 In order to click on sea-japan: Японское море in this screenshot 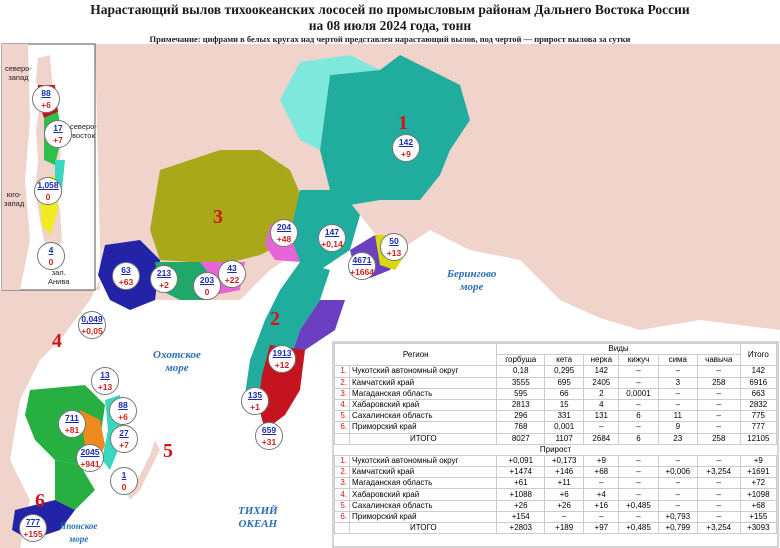, I will do `click(79, 532)`.